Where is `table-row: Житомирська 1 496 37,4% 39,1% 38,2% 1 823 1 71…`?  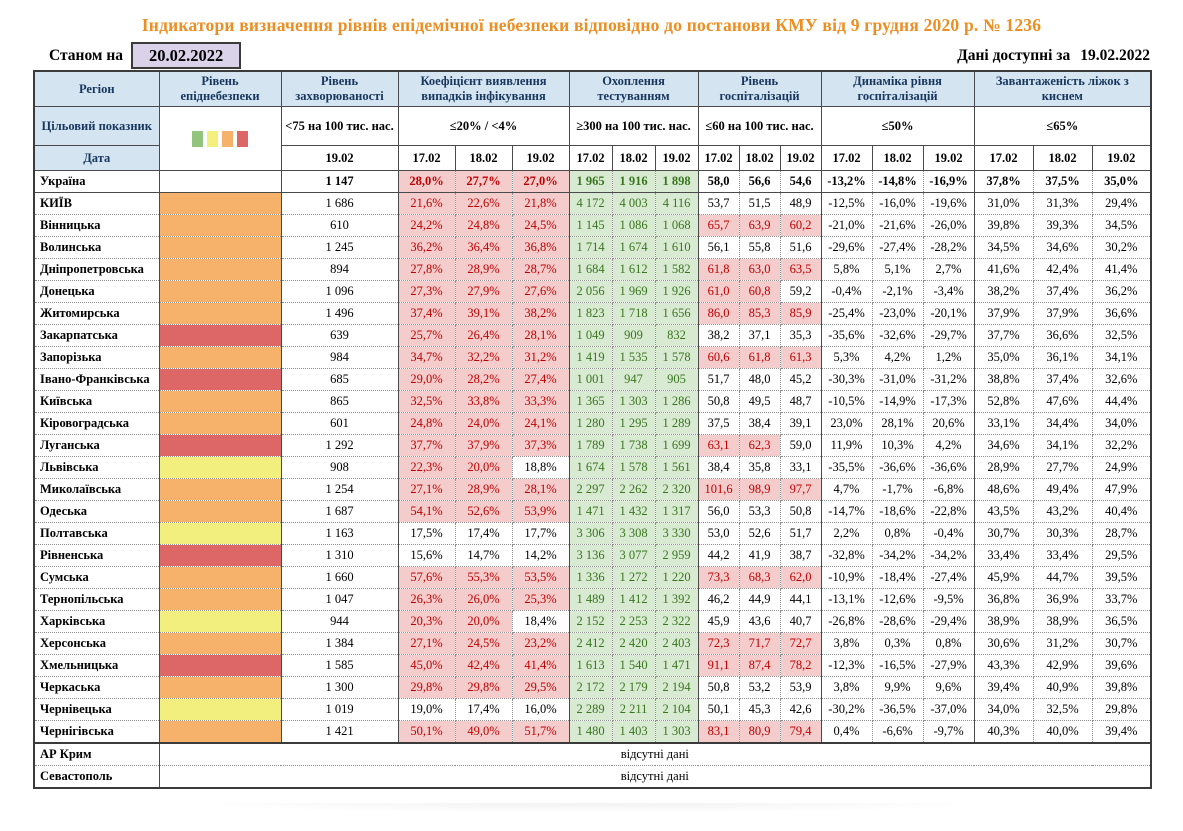
table-row: Житомирська 1 496 37,4% 39,1% 38,2% 1 823 1 71… is located at coordinates (592, 313).